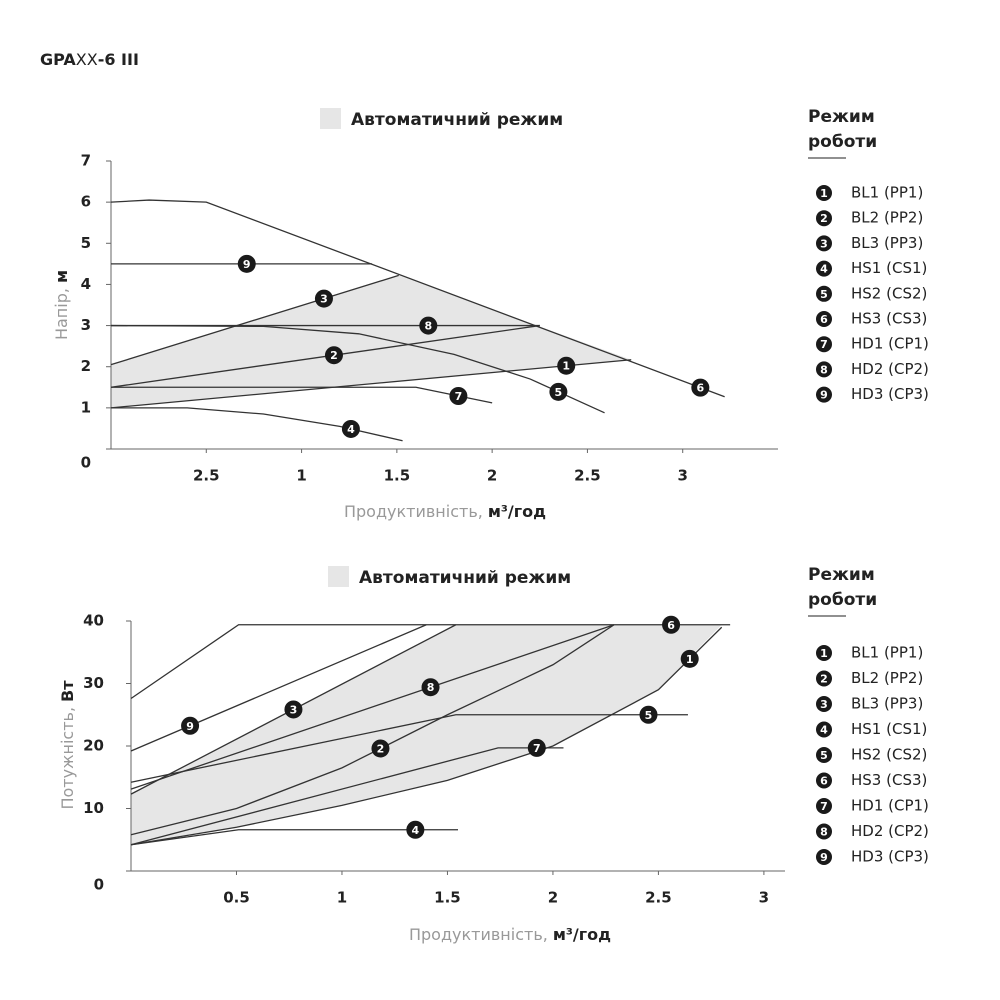 The width and height of the screenshot is (1000, 1000). What do you see at coordinates (87, 59) in the screenshot?
I see `title-part: XX` at bounding box center [87, 59].